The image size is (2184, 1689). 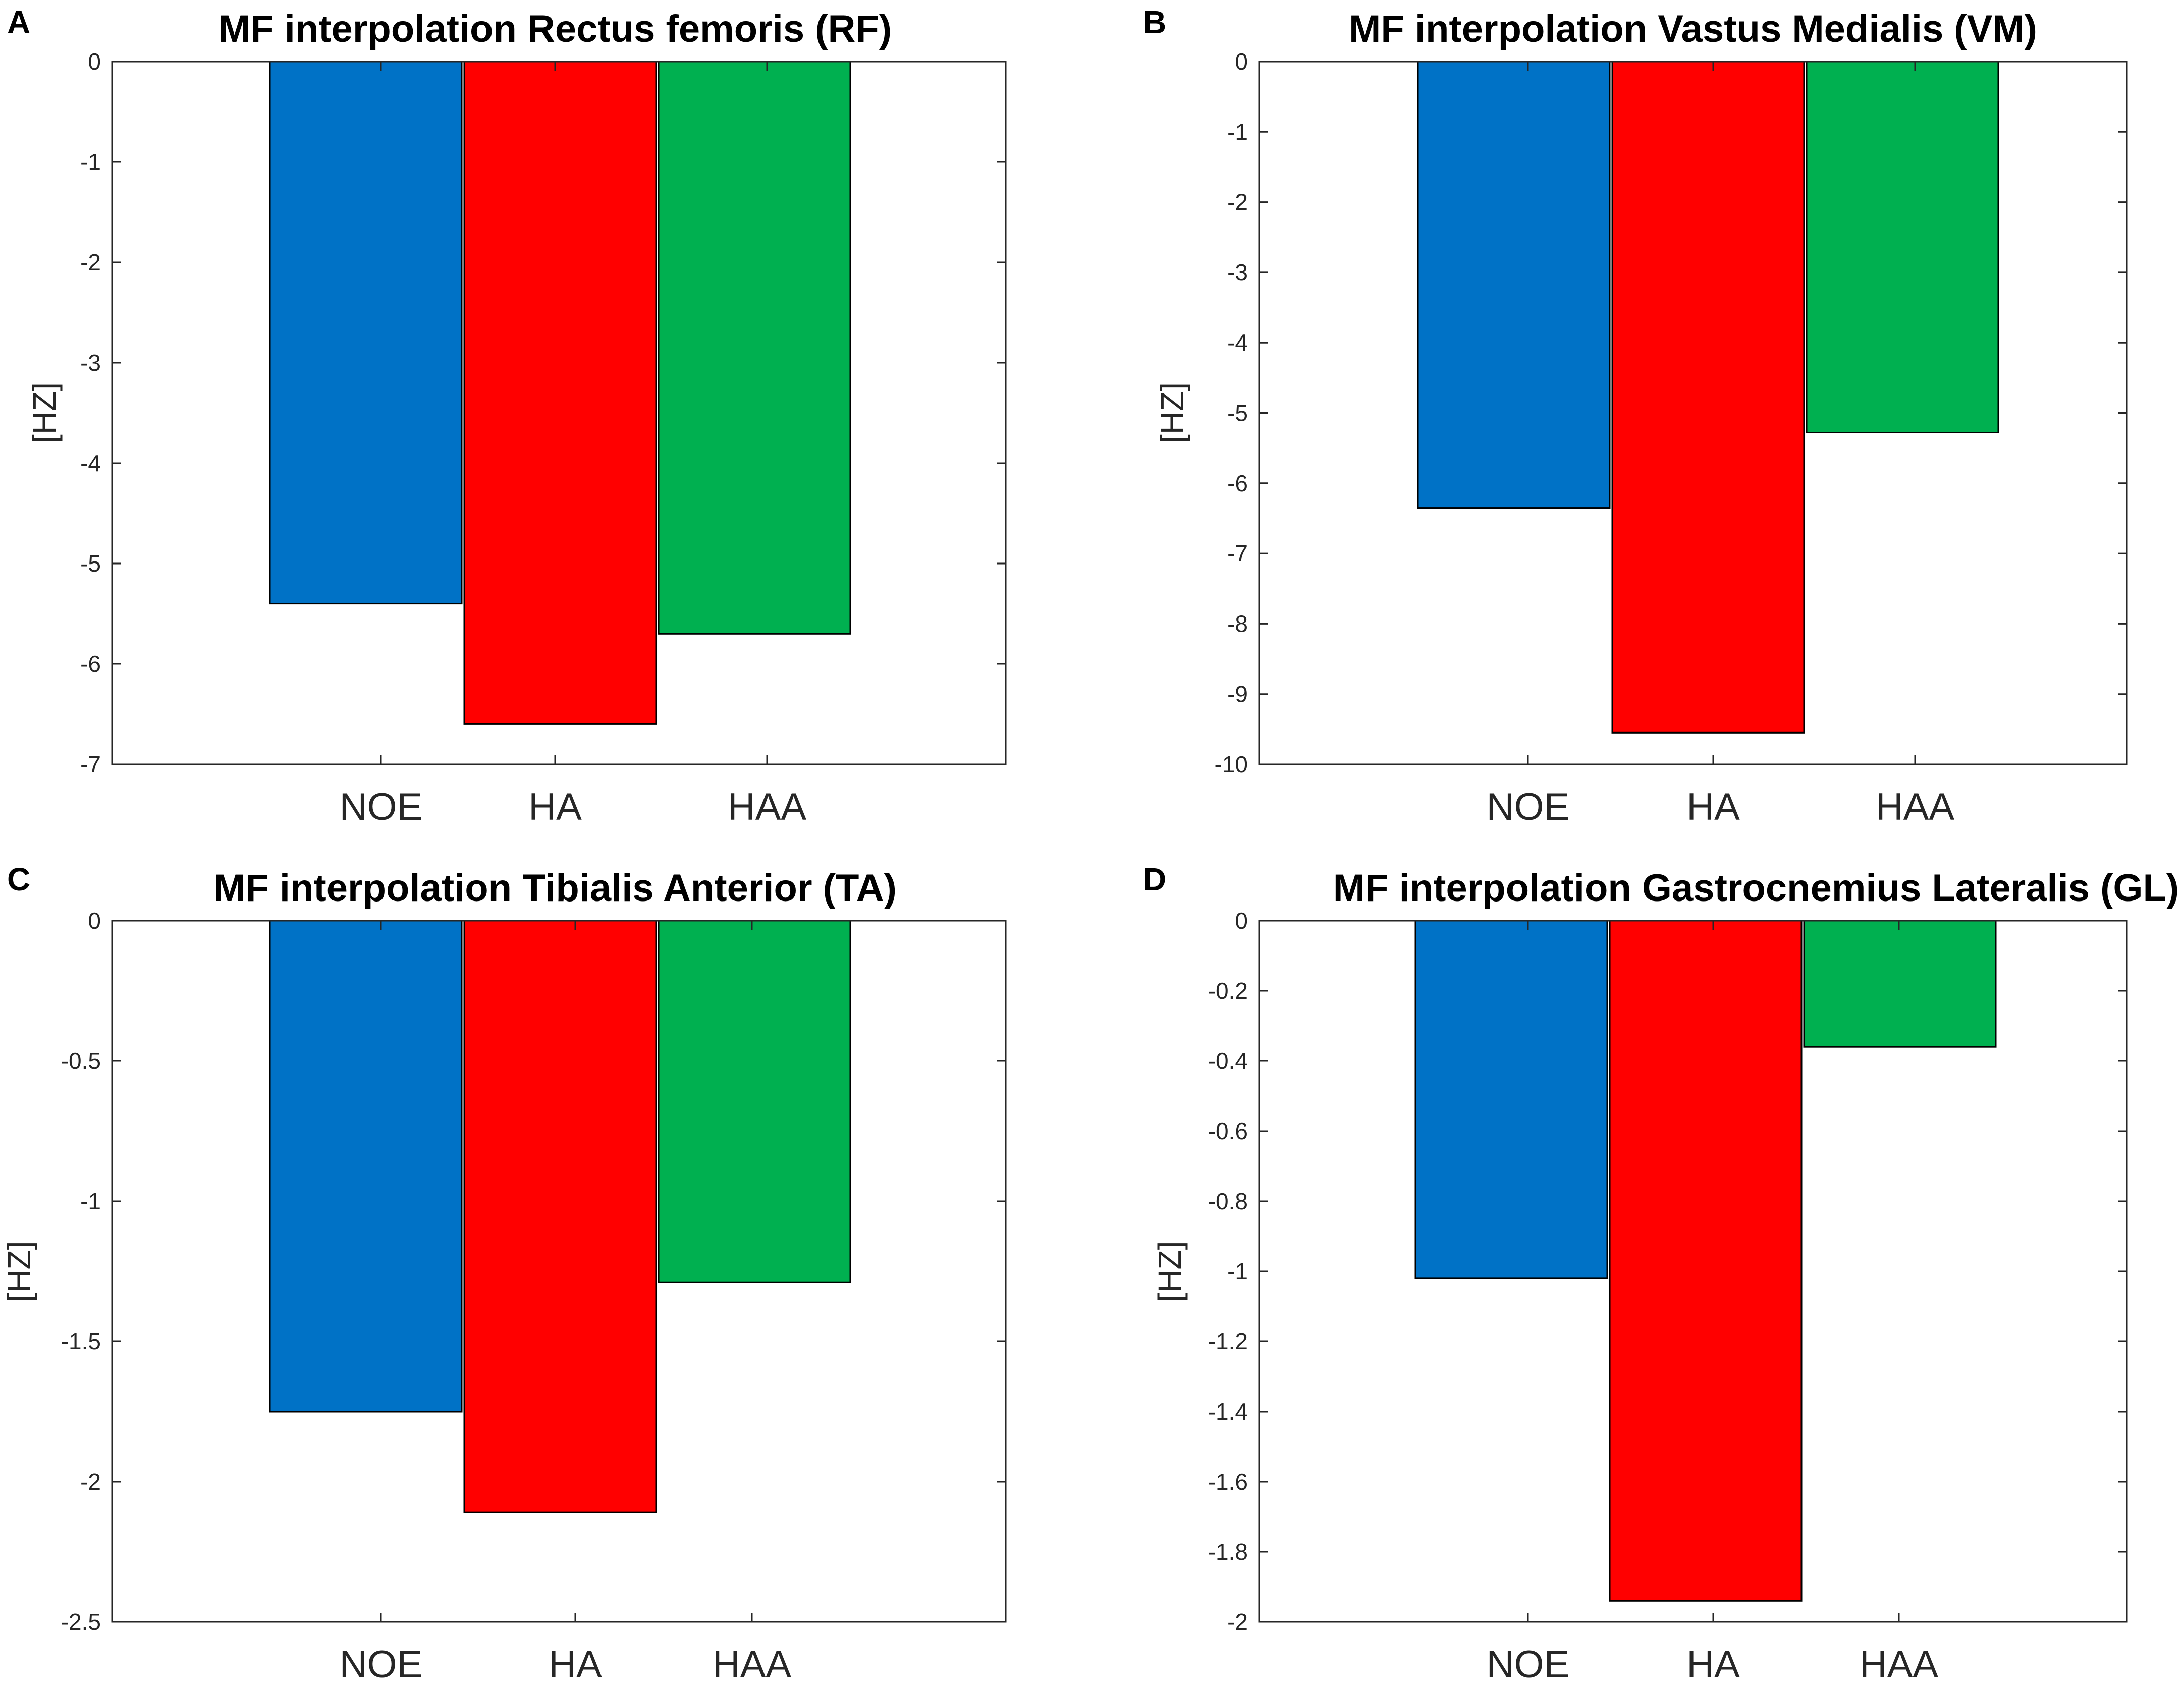 I want to click on y-tick-label: -0.5, so click(x=81, y=1061).